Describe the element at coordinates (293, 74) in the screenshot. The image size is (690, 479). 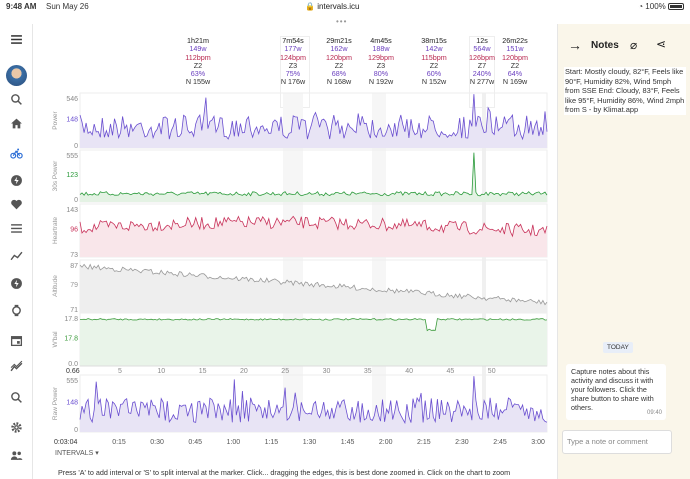
I see `lap-pct: 75%` at that location.